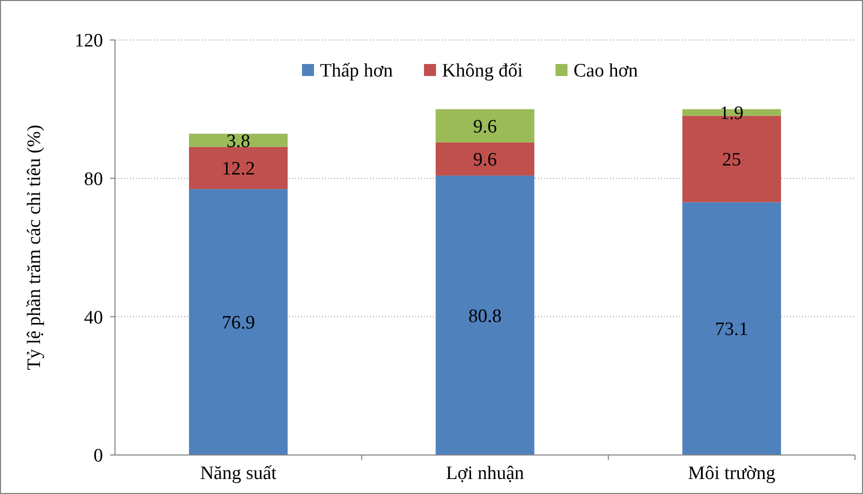  Describe the element at coordinates (239, 473) in the screenshot. I see `x-tick-label: Năng suất` at that location.